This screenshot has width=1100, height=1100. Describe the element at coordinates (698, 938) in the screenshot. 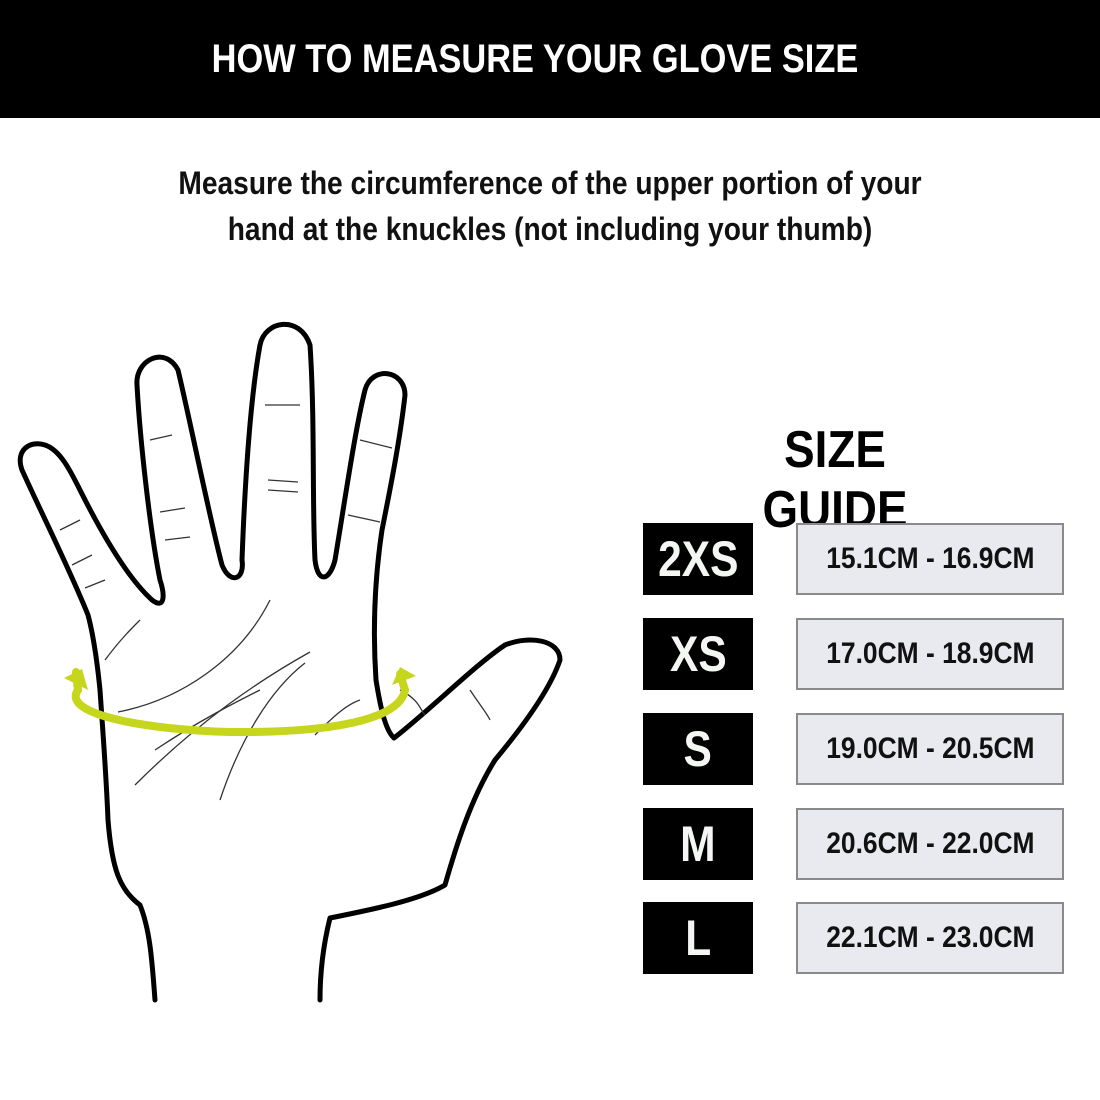

I see `size-label: L` at that location.